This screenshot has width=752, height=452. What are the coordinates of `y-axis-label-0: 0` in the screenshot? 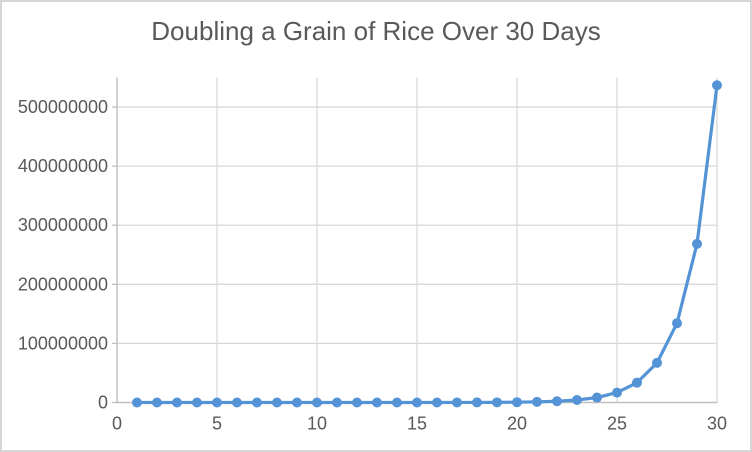 It's located at (103, 403).